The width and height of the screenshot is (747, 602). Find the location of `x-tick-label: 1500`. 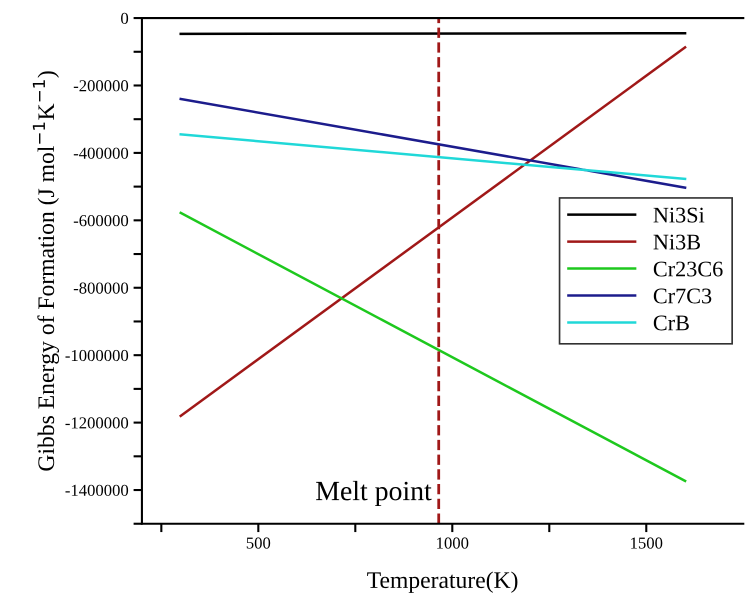

x-tick-label: 1500 is located at coordinates (646, 543).